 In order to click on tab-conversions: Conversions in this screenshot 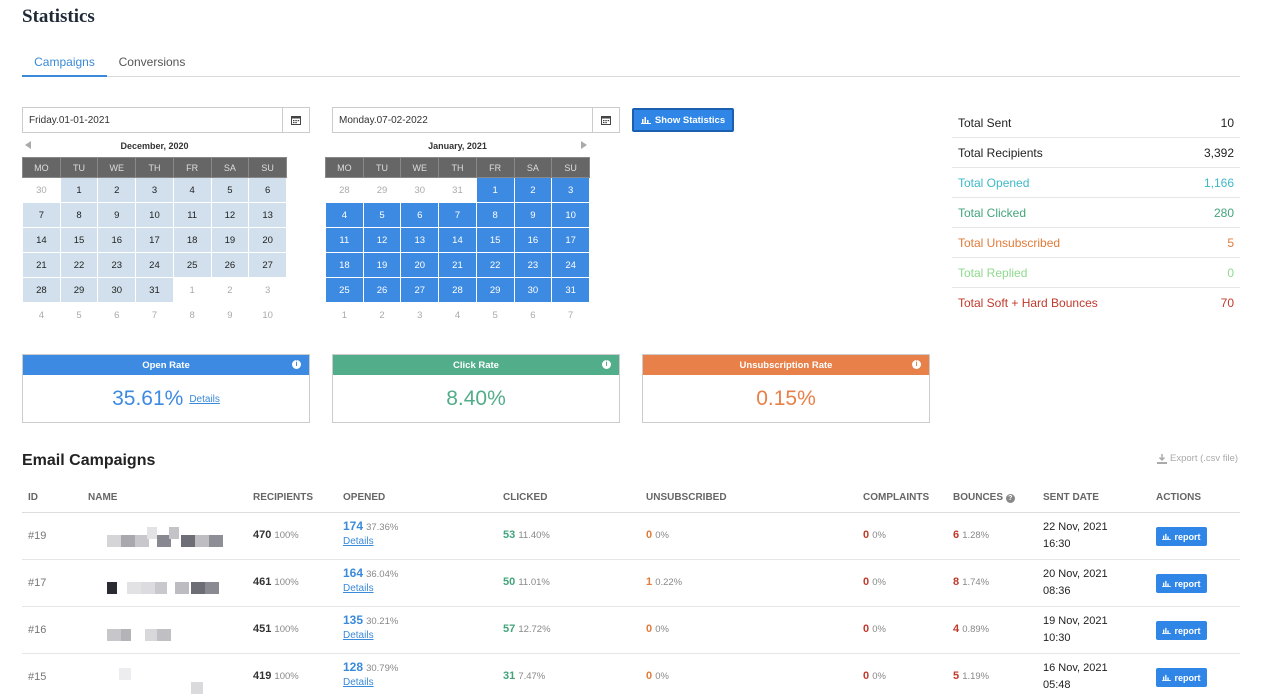, I will do `click(152, 62)`.